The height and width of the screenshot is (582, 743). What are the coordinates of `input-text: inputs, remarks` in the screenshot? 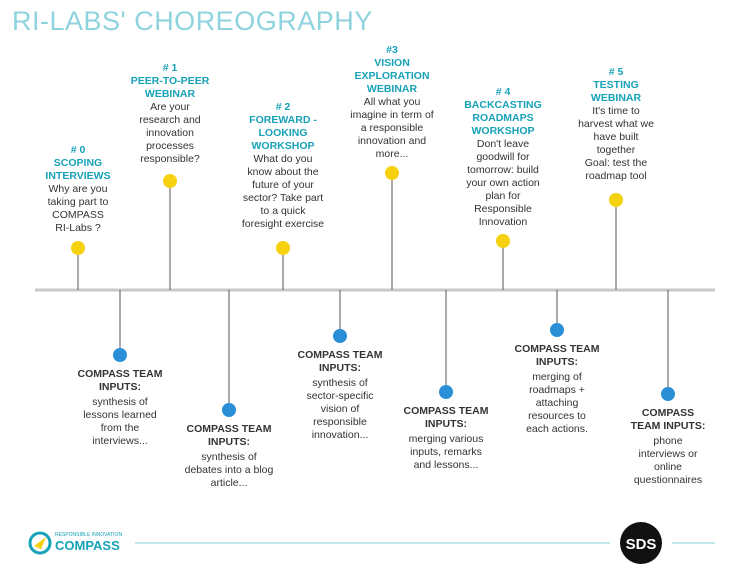 It's located at (446, 452).